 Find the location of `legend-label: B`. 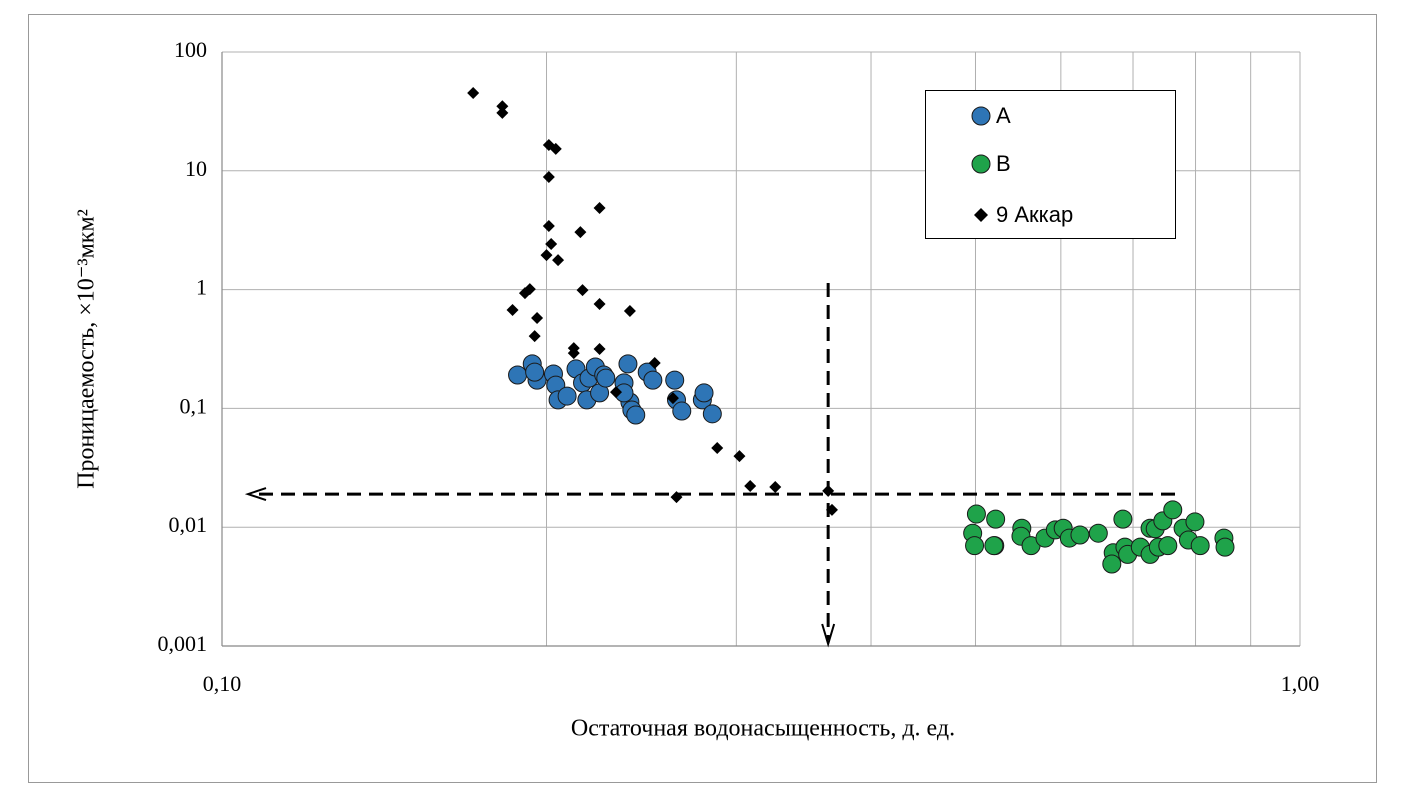

legend-label: B is located at coordinates (1003, 163).